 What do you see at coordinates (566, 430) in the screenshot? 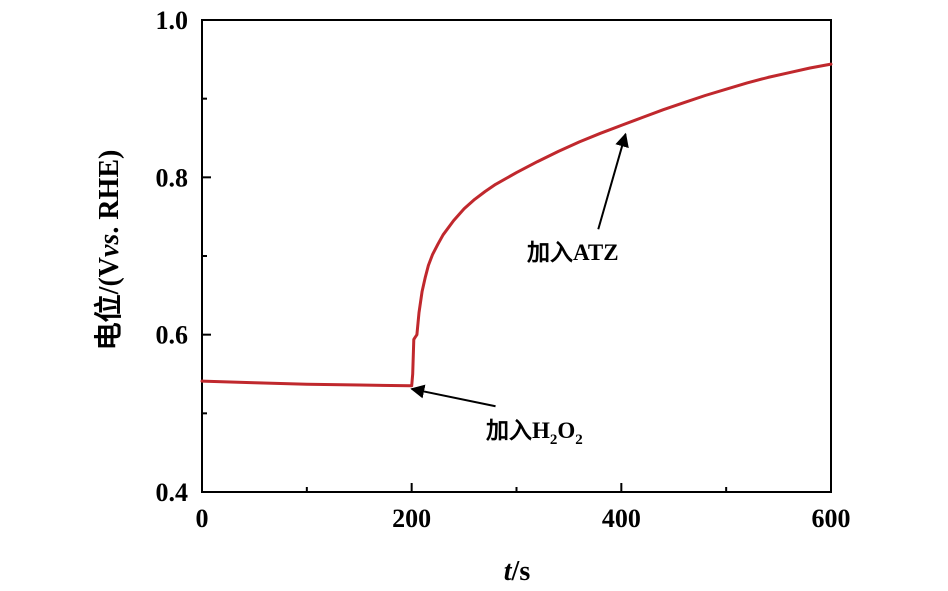
I see `annotation-h2o2-mid: O` at bounding box center [566, 430].